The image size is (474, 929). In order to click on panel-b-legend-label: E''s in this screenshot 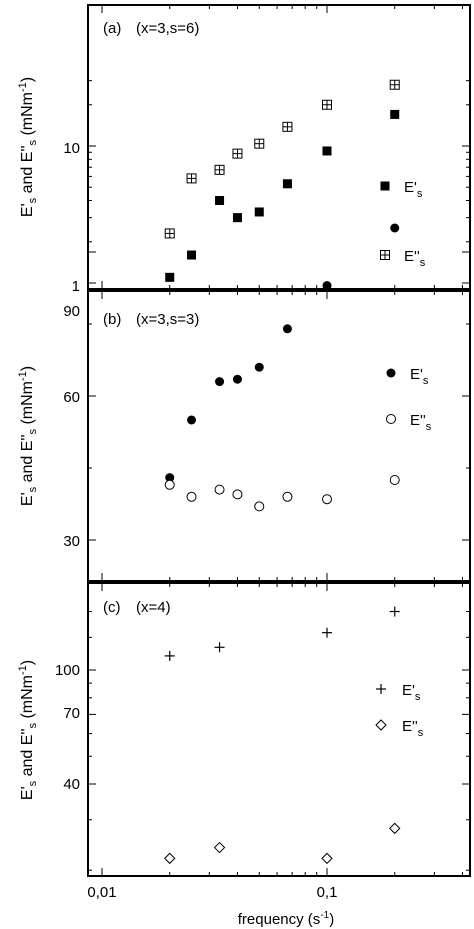, I will do `click(421, 422)`.